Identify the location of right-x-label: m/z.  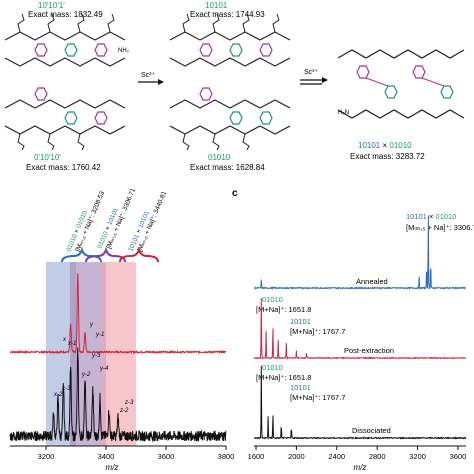
(360, 467).